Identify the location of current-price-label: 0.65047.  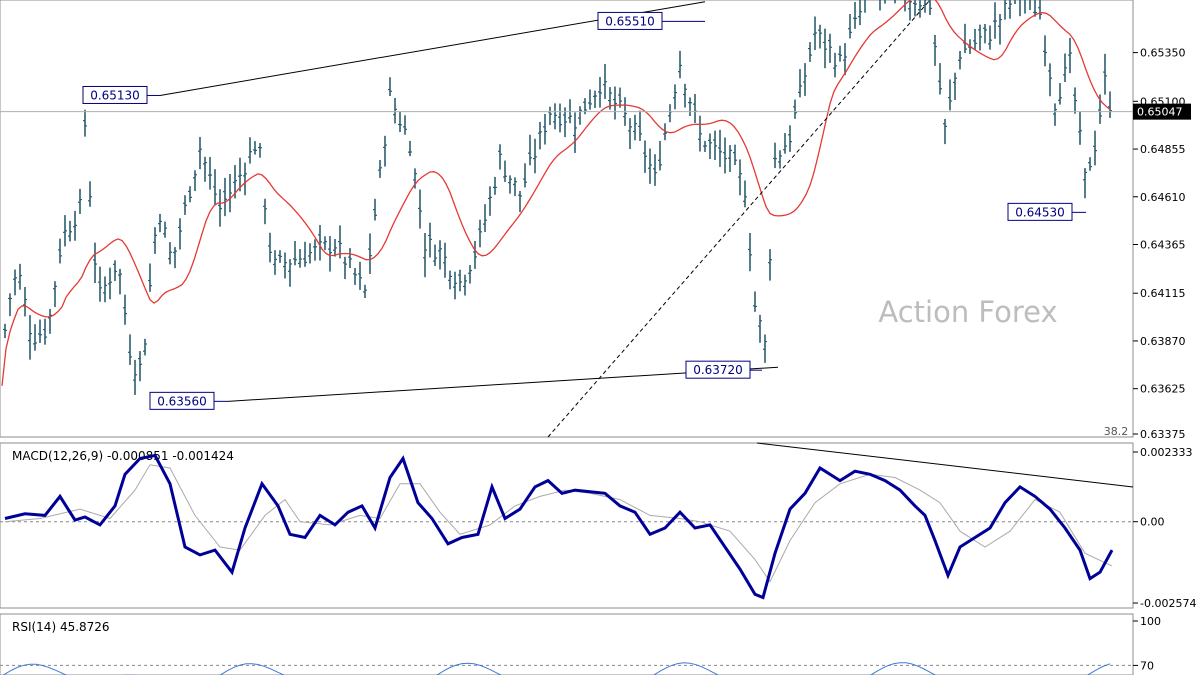
(1160, 112).